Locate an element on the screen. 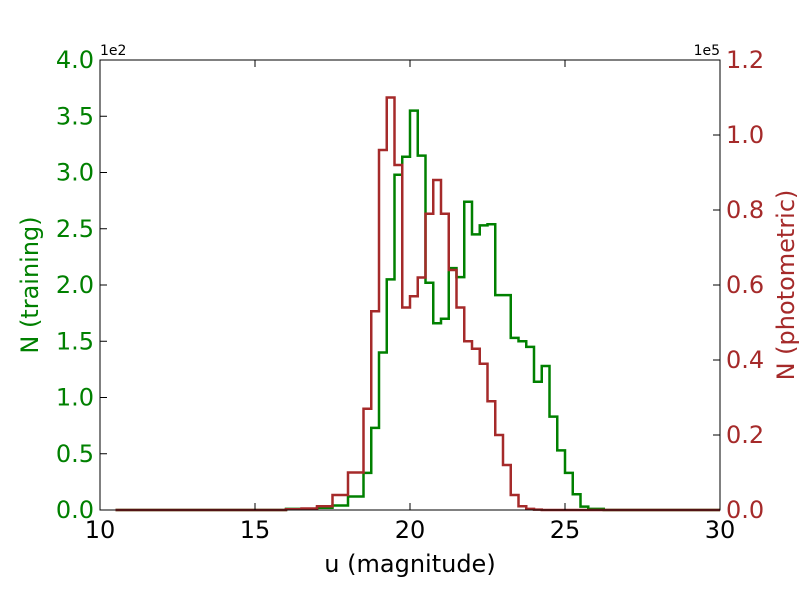  y-axis-left: 0.0 0.5 1.0 1.5 2.0 2.5 3.0 3.5 4.0 is located at coordinates (81, 285).